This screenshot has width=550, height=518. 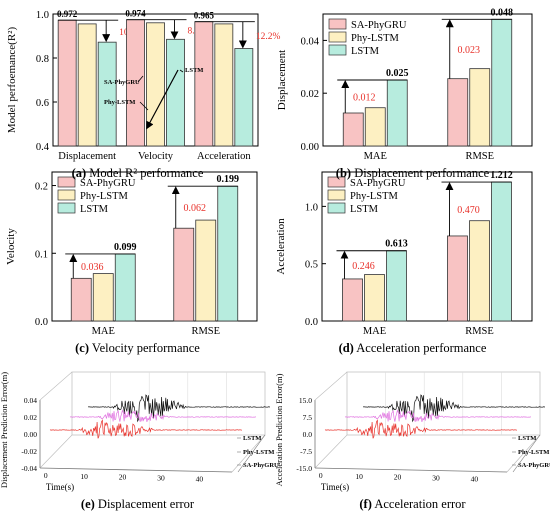 I want to click on panel-c-difference-label: 0.036, so click(x=92, y=267).